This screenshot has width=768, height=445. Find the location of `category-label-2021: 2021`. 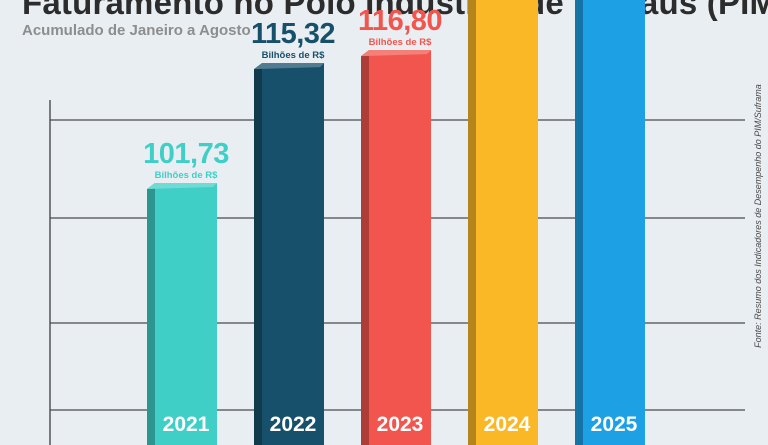

category-label-2021: 2021 is located at coordinates (186, 424).